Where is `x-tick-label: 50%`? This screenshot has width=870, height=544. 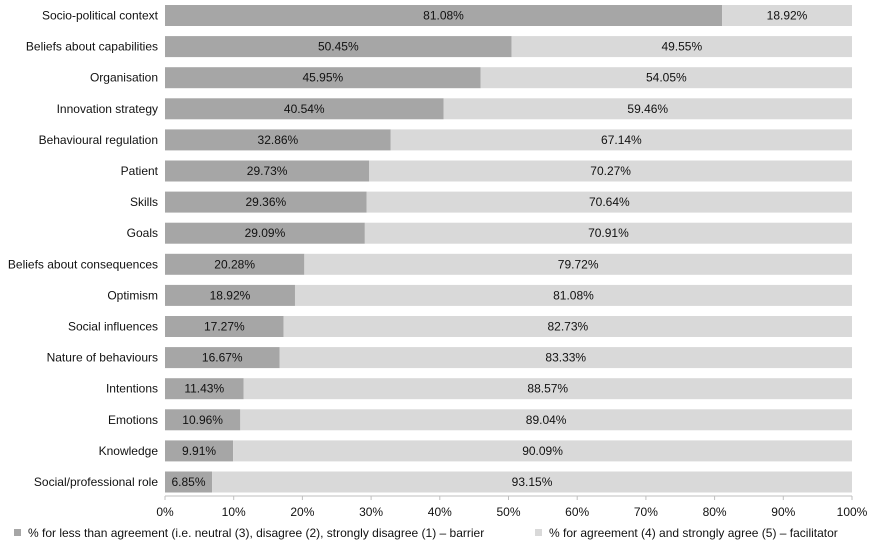 x-tick-label: 50% is located at coordinates (508, 512).